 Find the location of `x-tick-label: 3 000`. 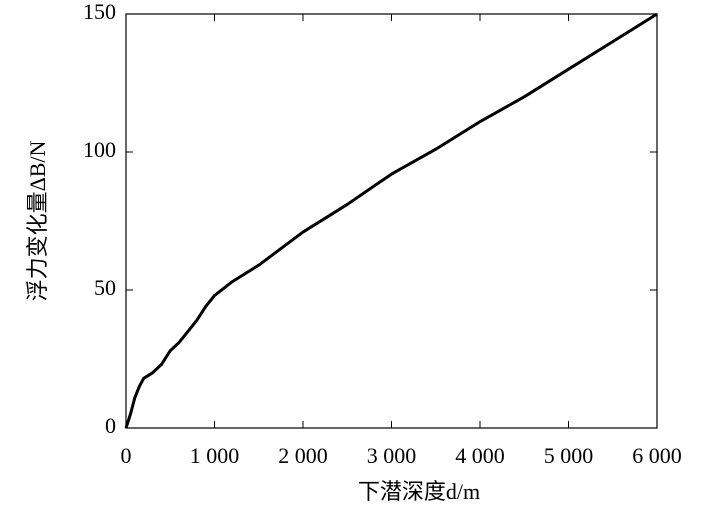

x-tick-label: 3 000 is located at coordinates (392, 455).